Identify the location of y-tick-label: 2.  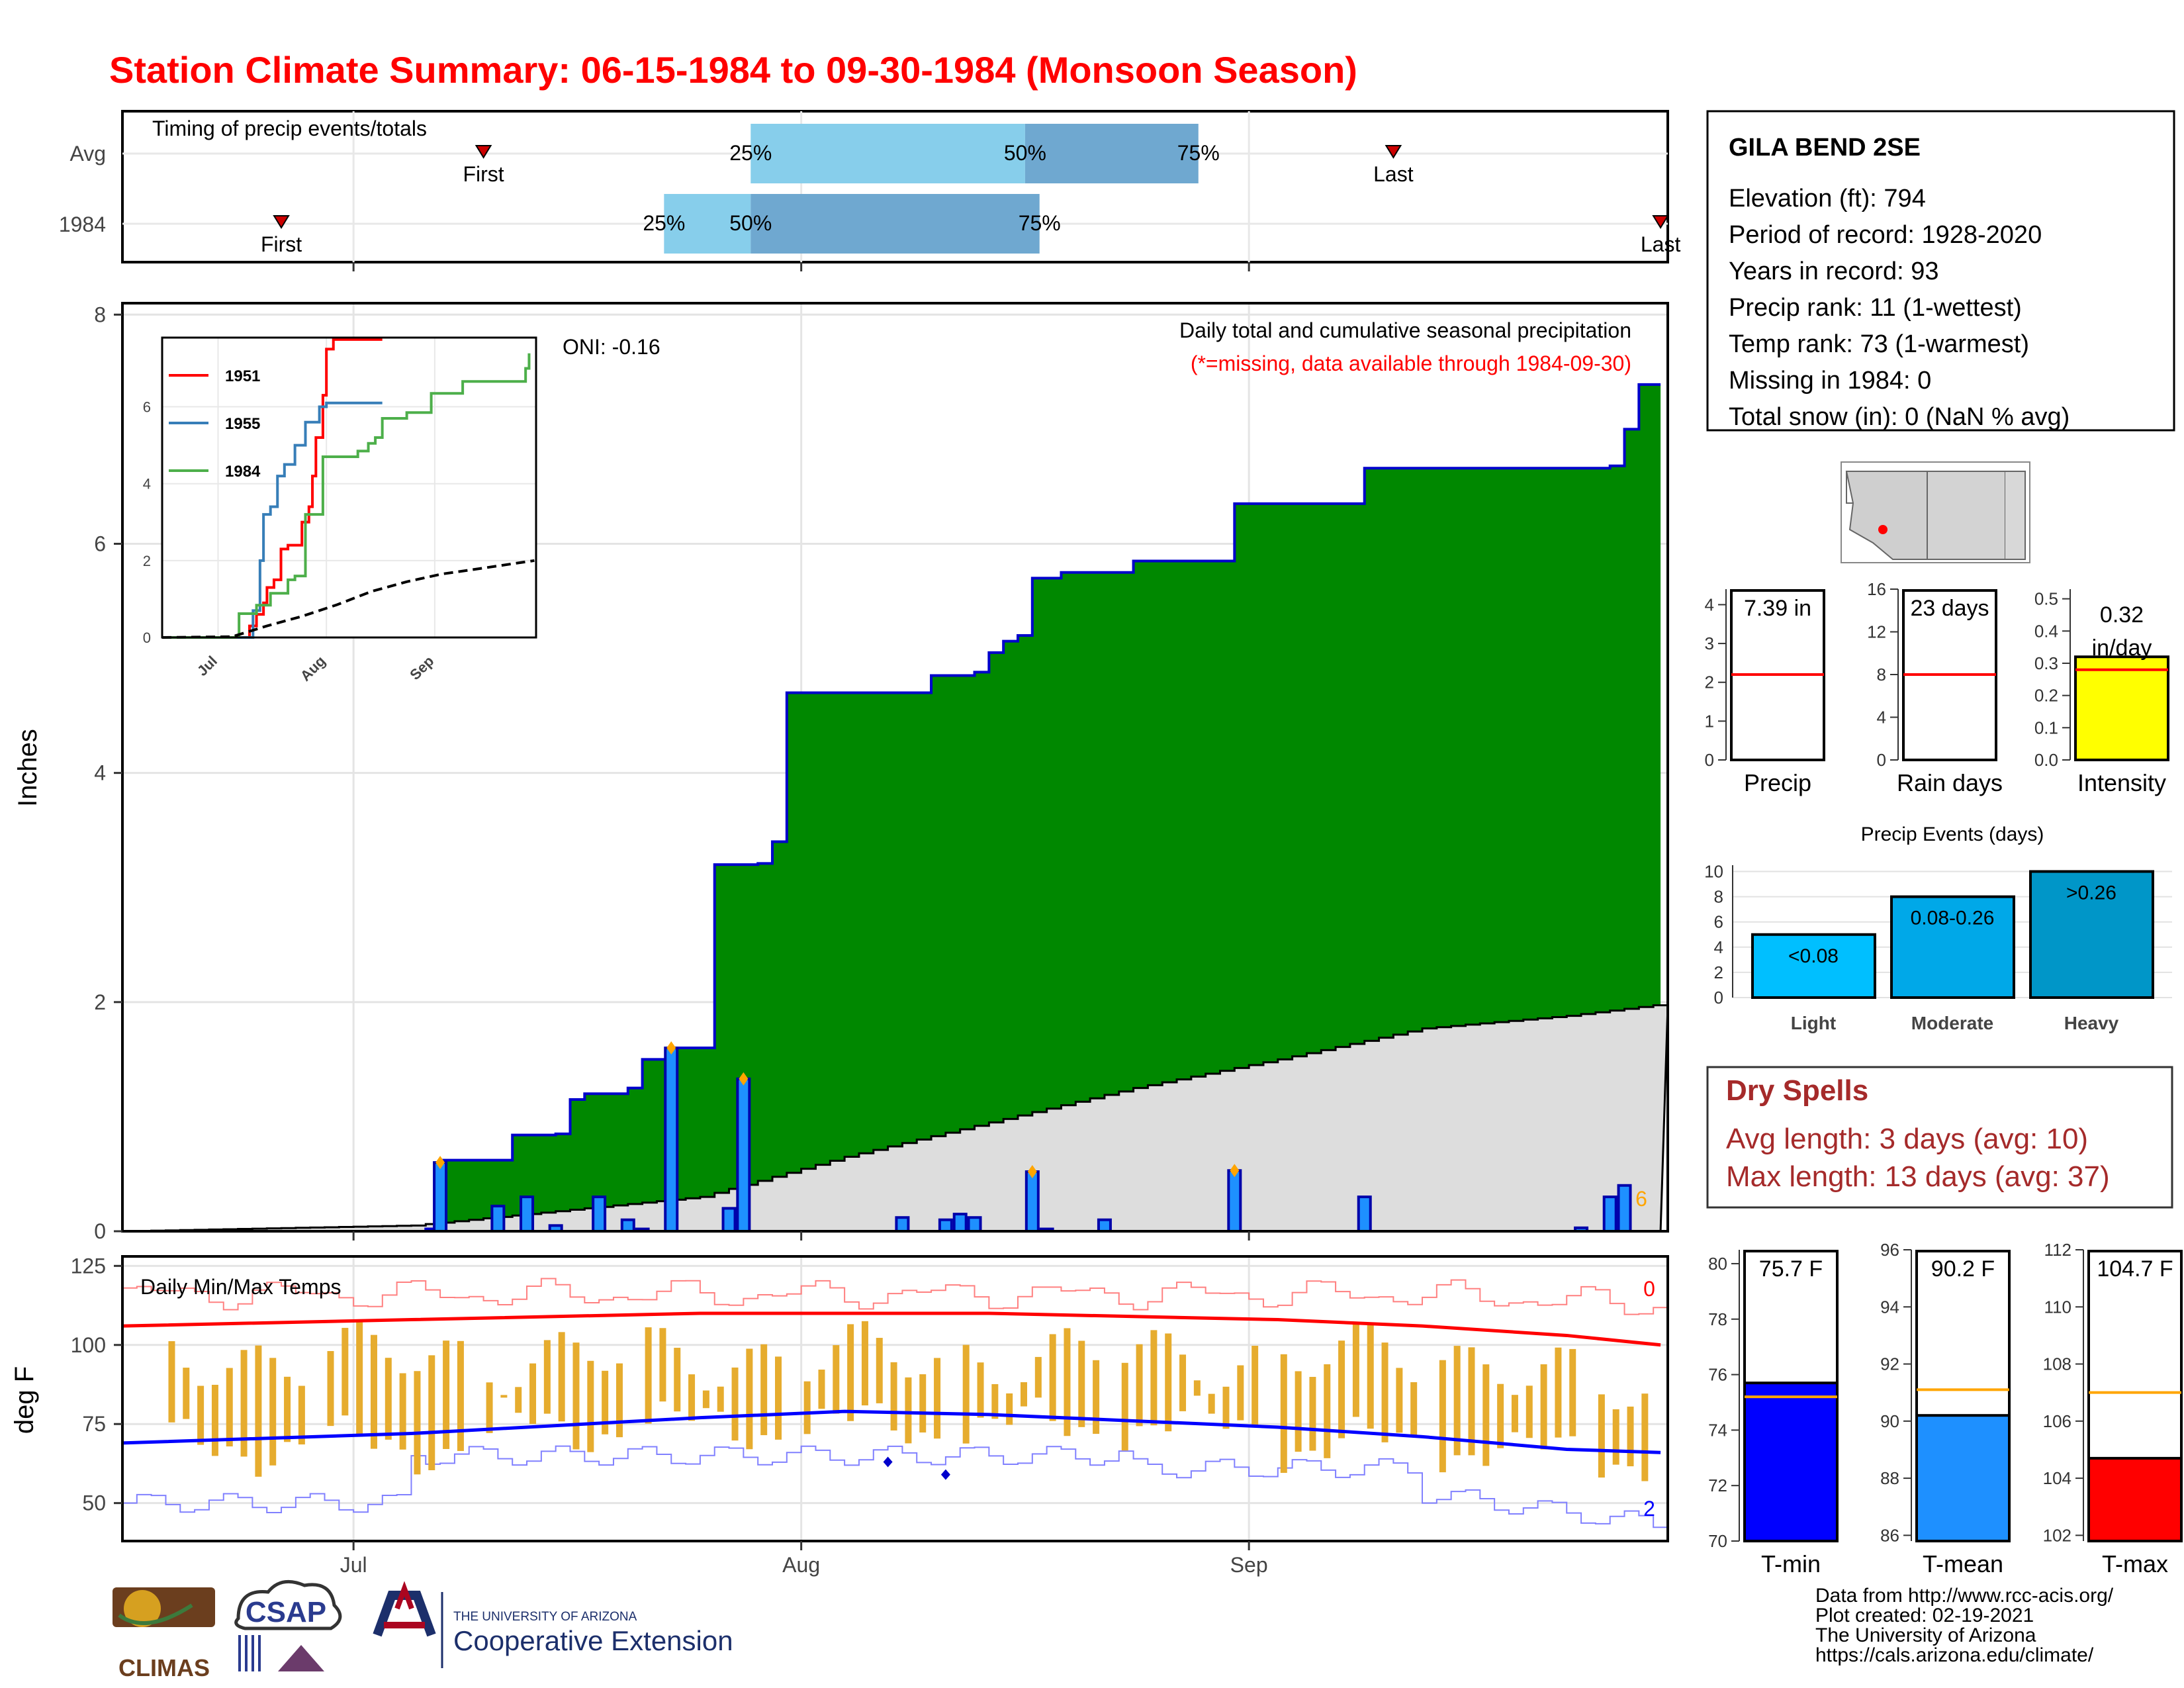
(100, 1002).